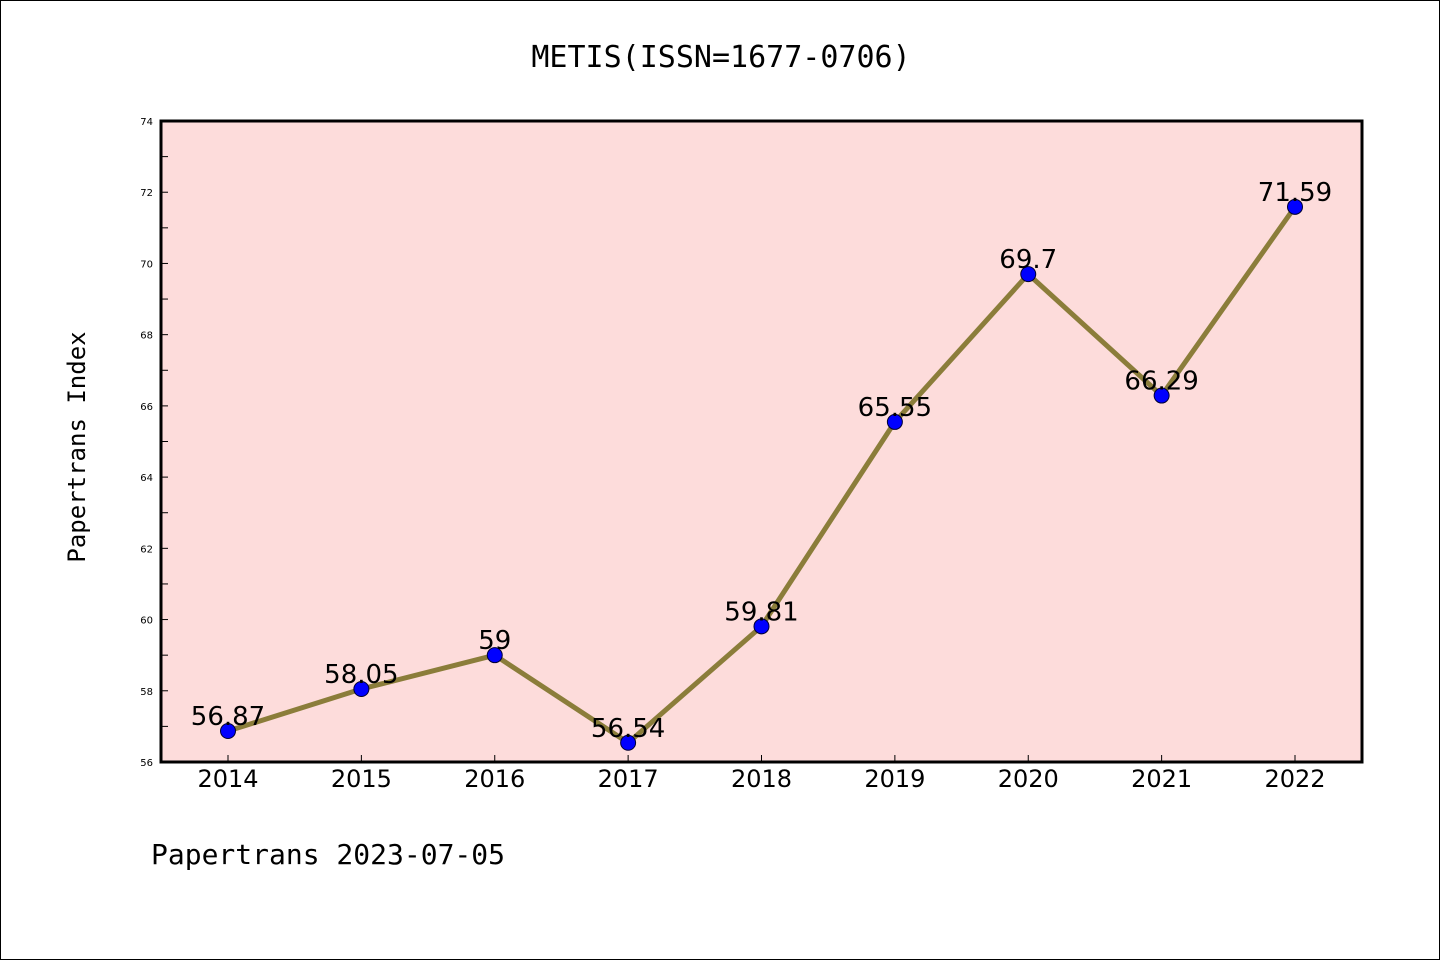  What do you see at coordinates (227, 779) in the screenshot?
I see `x-tick-label: 2014` at bounding box center [227, 779].